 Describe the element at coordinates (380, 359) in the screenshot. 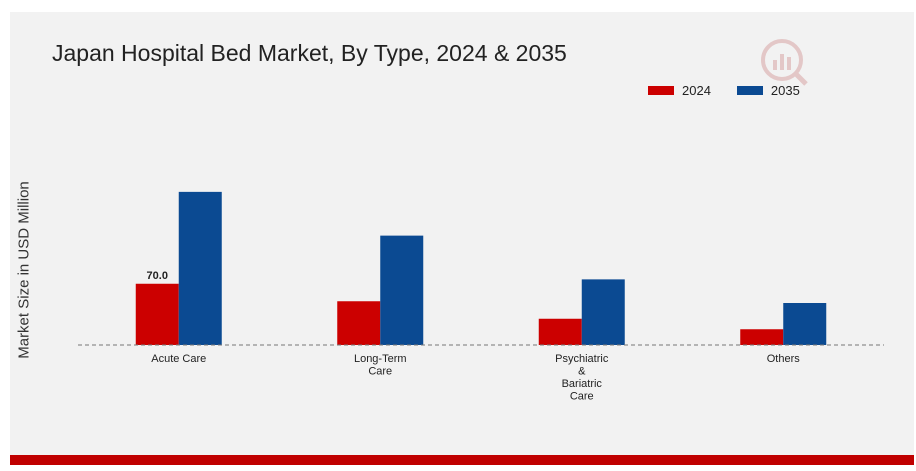

I see `x-tick-label-1-line-0: Long-Term` at that location.